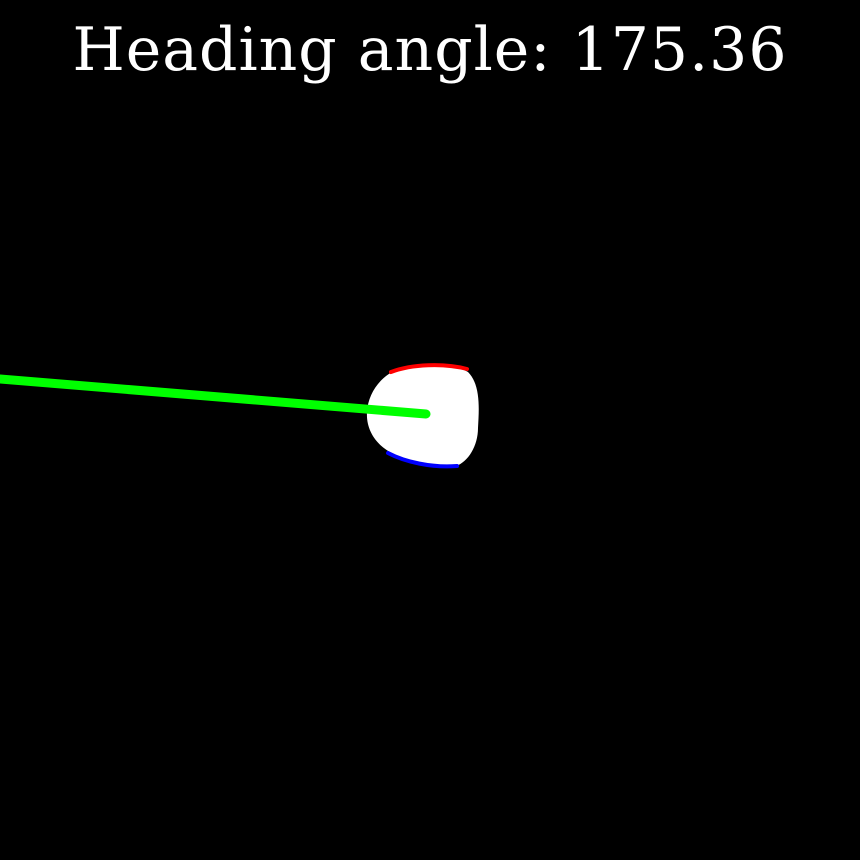 Image resolution: width=860 pixels, height=860 pixels. Describe the element at coordinates (422, 460) in the screenshot. I see `bottom-edge-marker` at that location.